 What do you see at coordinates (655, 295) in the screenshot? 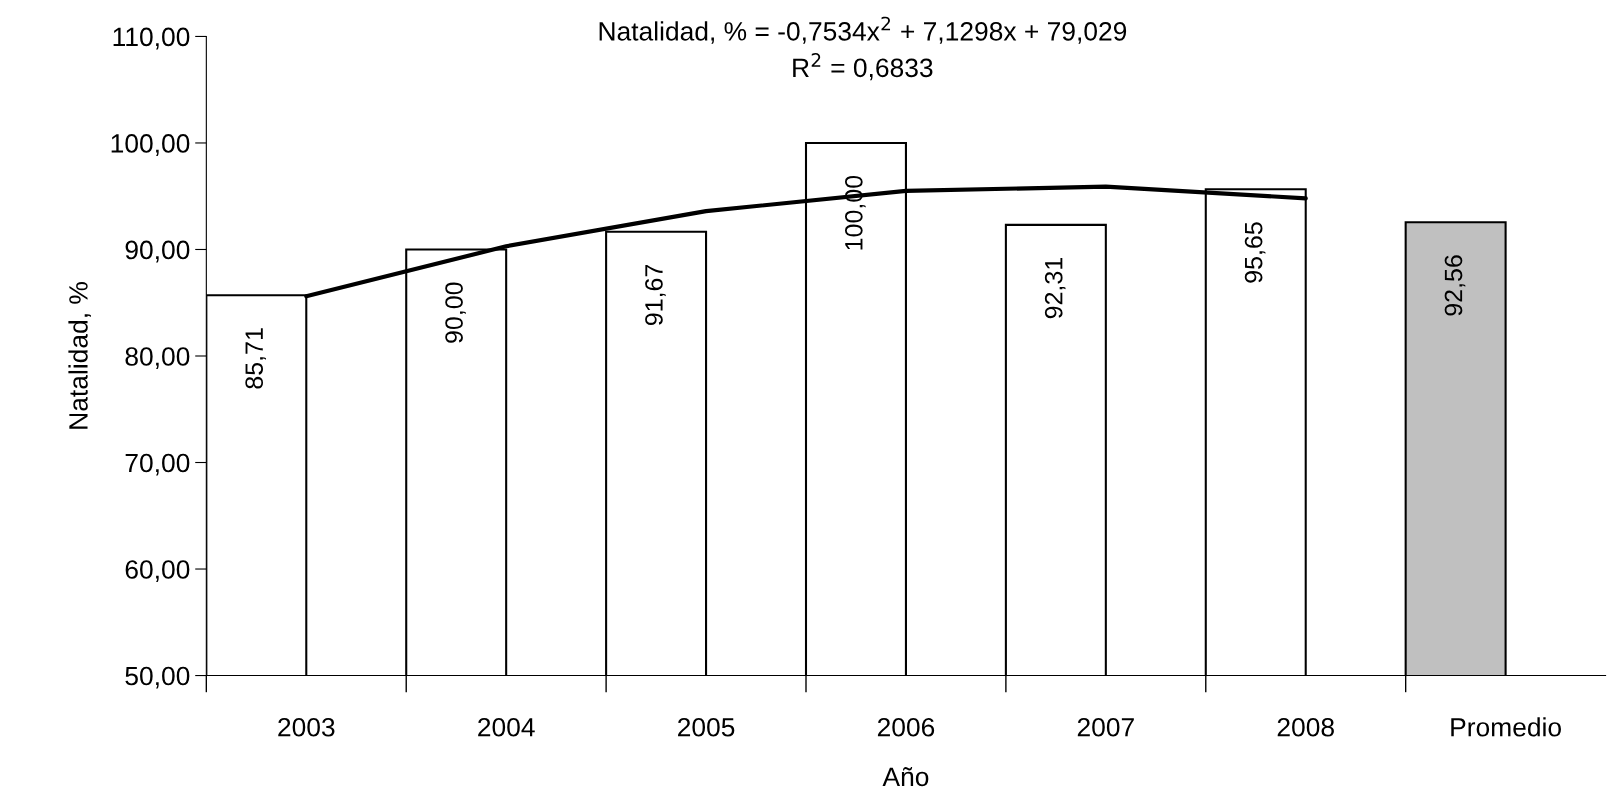
I see `data-label: 91,67` at bounding box center [655, 295].